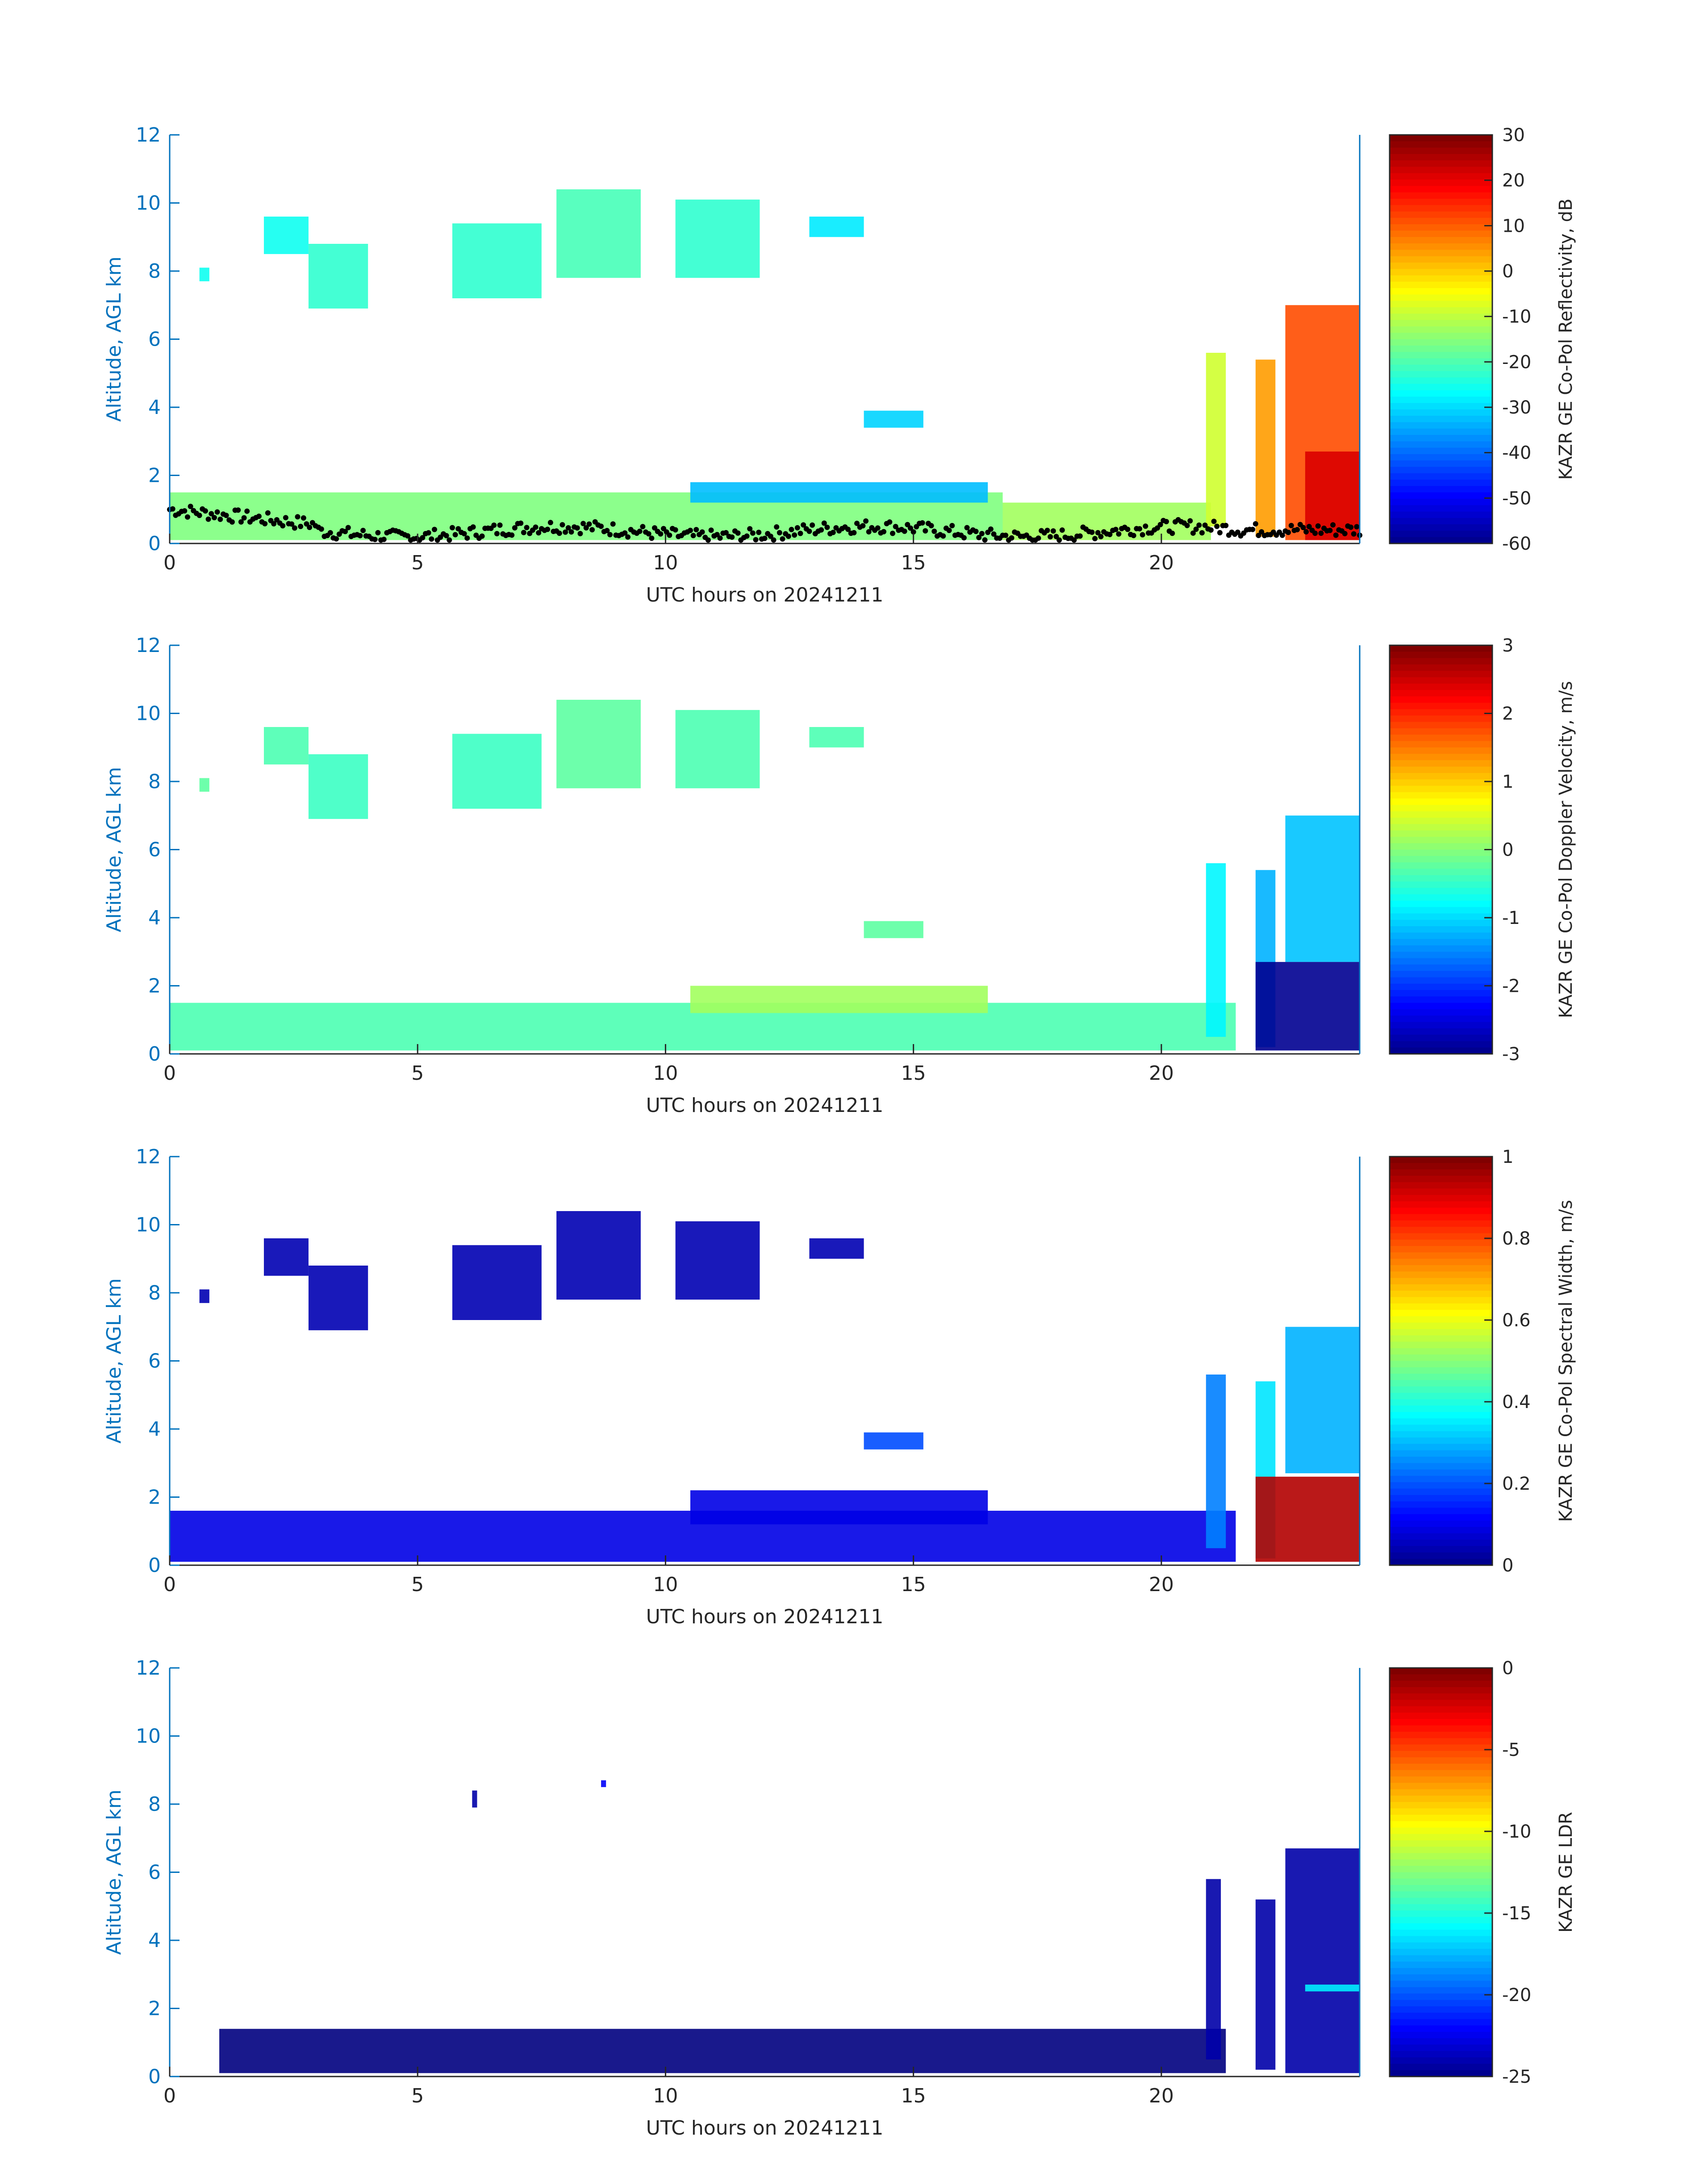  I want to click on x-tick-label: 20, so click(1161, 1073).